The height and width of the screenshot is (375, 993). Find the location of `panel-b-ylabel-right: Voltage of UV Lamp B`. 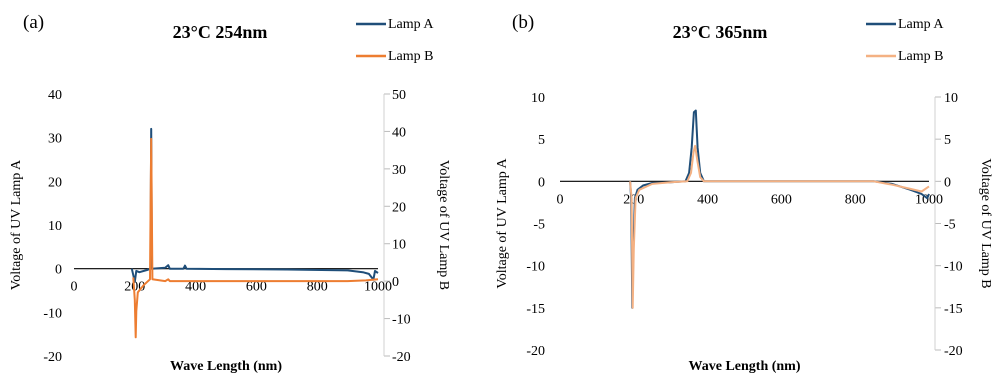

panel-b-ylabel-right: Voltage of UV Lamp B is located at coordinates (985, 223).